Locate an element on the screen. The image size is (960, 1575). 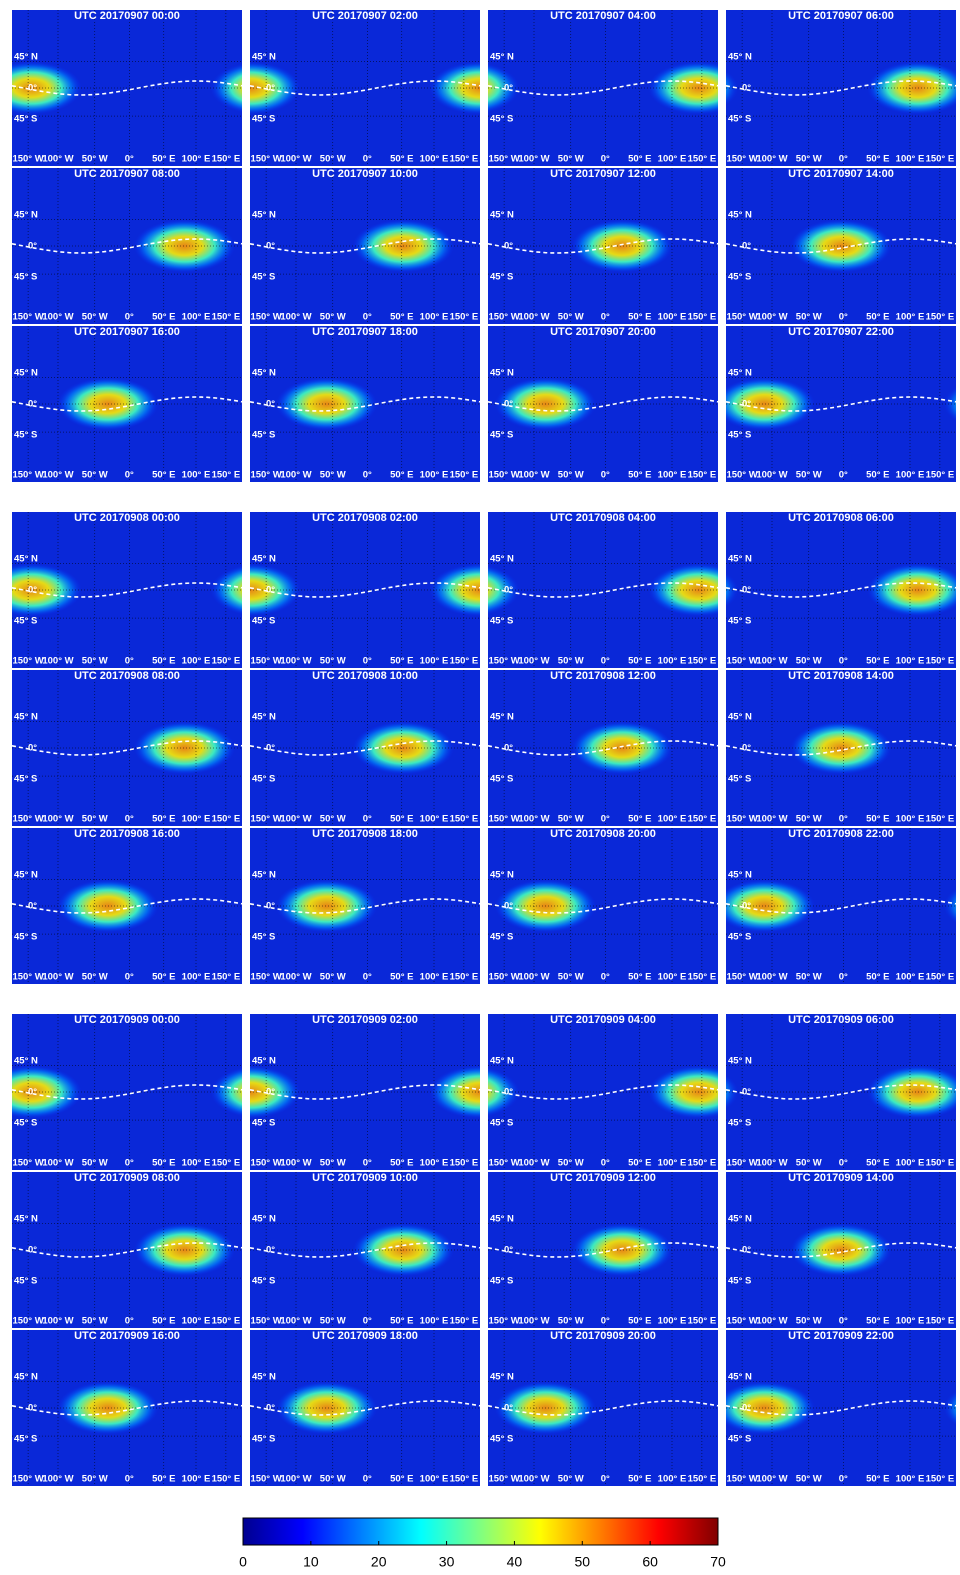
panel-title: UTC 20170908 06:00 is located at coordinates (841, 518).